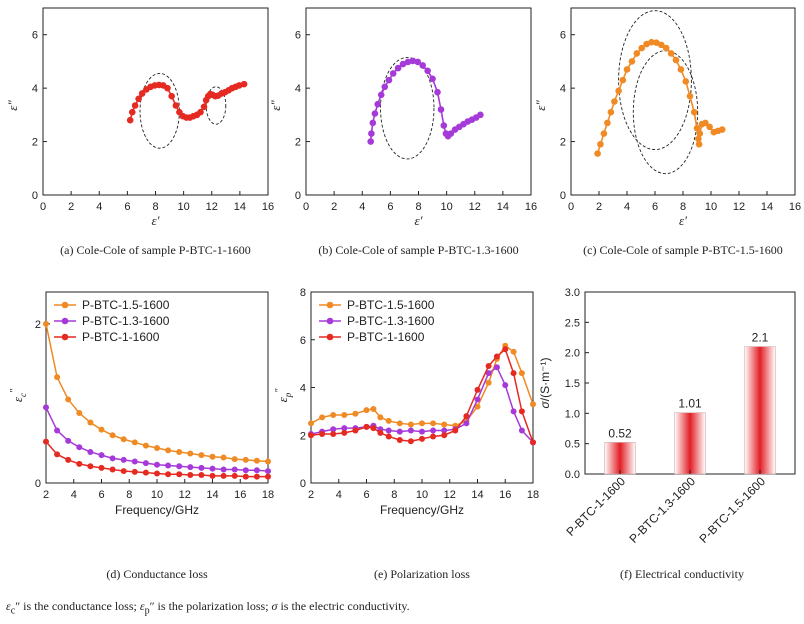  Describe the element at coordinates (572, 354) in the screenshot. I see `y-tick-label: 2.0` at that location.